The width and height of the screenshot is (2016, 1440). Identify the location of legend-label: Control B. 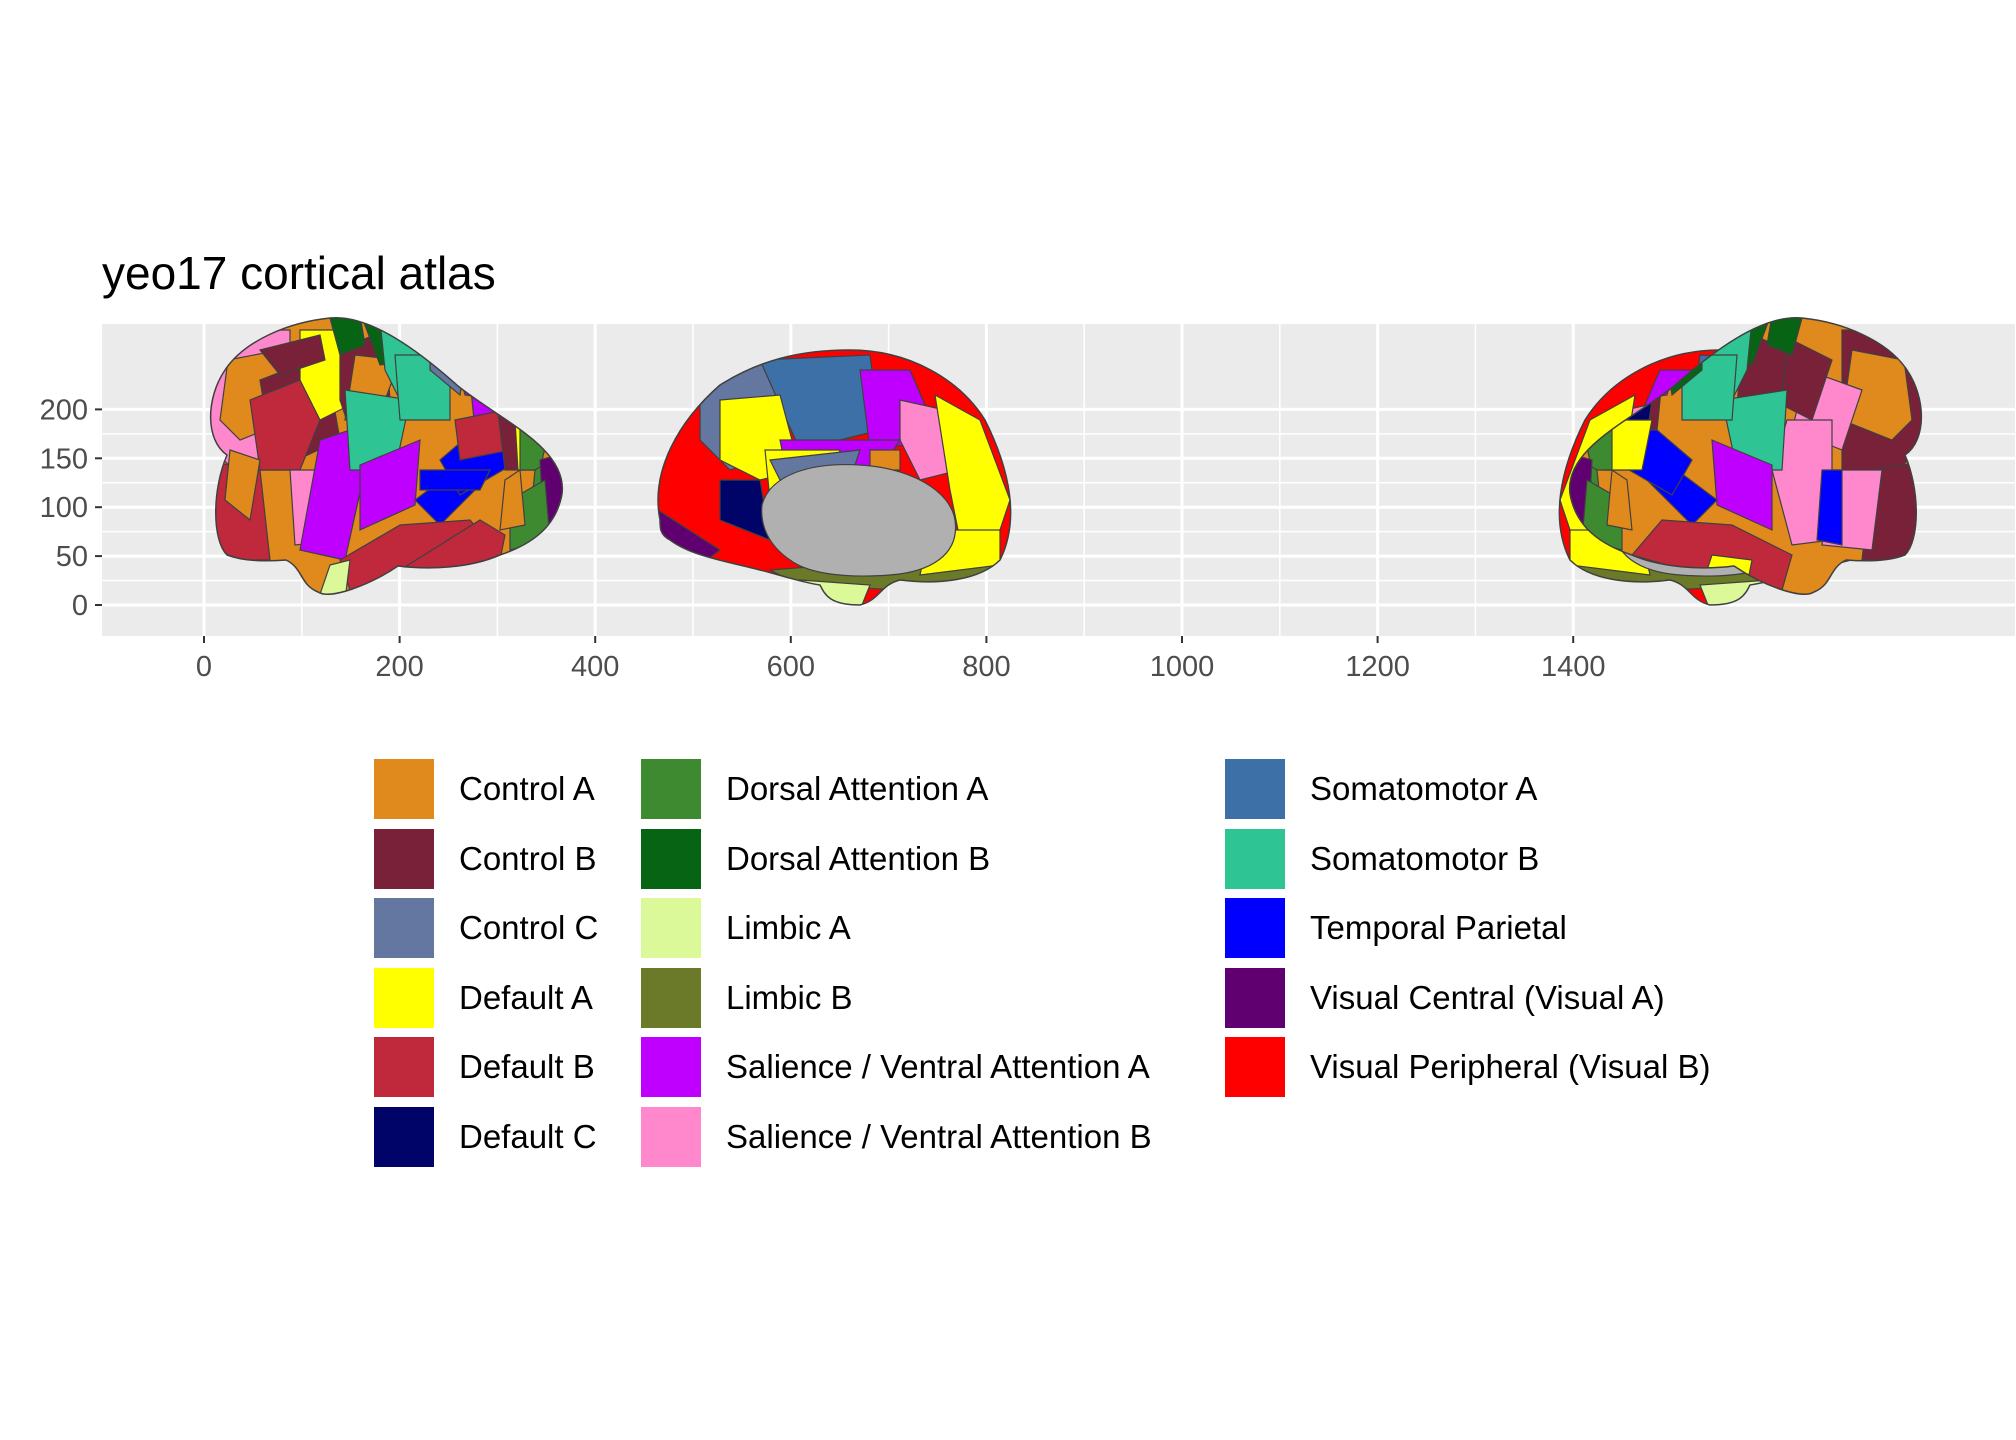
(528, 858).